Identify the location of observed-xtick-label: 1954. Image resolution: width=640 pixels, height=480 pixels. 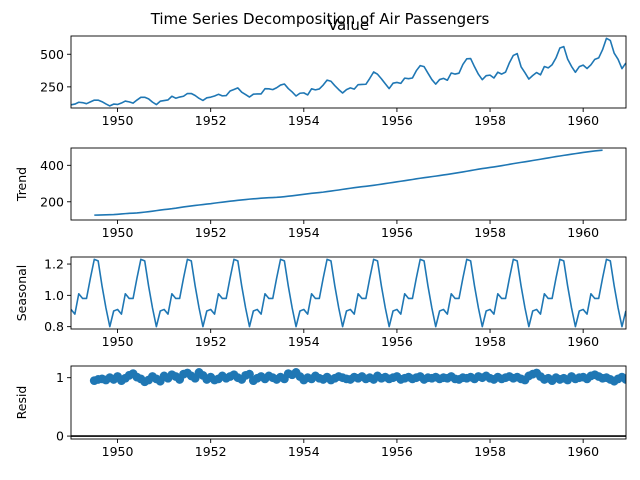
(304, 120).